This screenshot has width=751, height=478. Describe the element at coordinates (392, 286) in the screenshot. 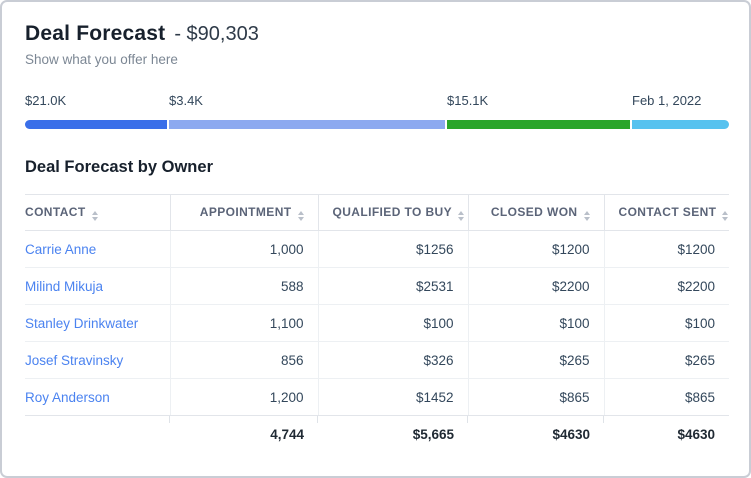

I see `qualified-value: $2531` at that location.